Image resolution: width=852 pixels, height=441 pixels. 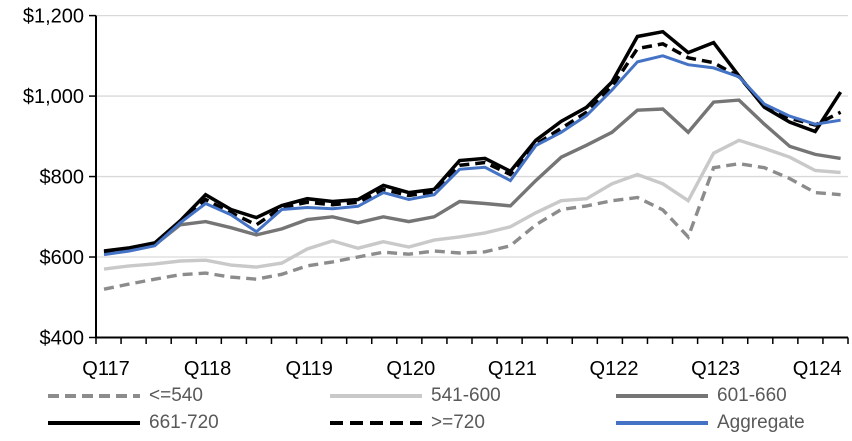 I want to click on legend-item-aggregate: Aggregate, so click(x=710, y=423).